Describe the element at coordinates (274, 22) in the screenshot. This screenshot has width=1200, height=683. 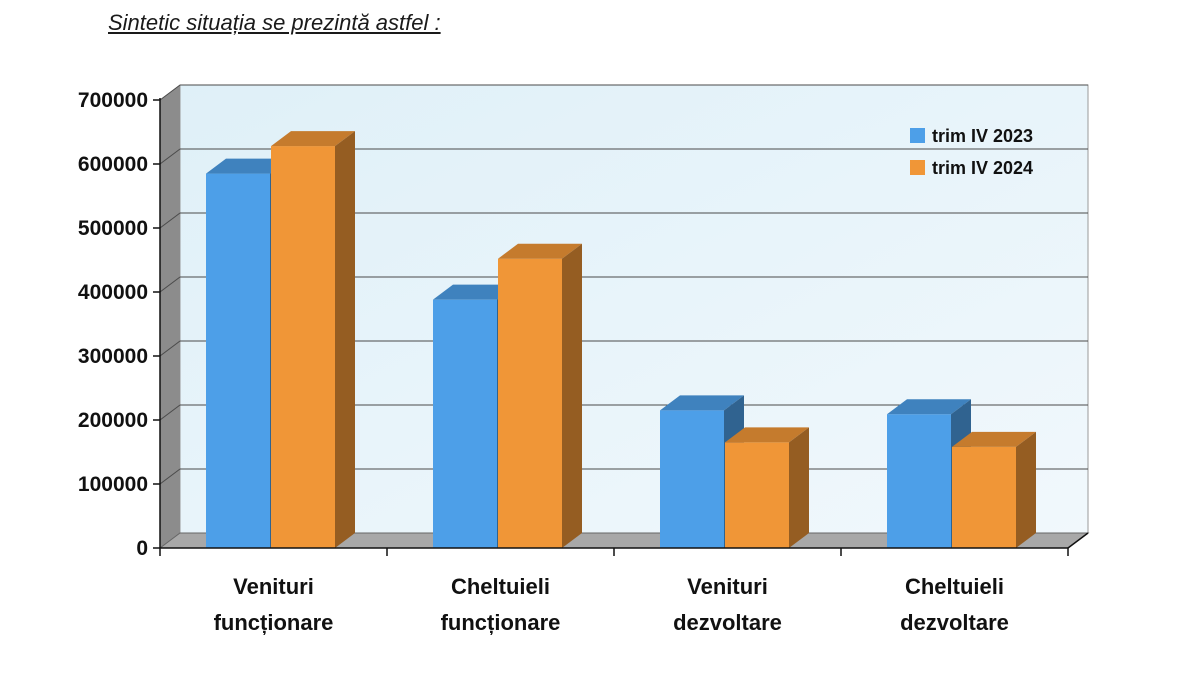
I see `page-heading: Sintetic situația se prezintă astfel :` at that location.